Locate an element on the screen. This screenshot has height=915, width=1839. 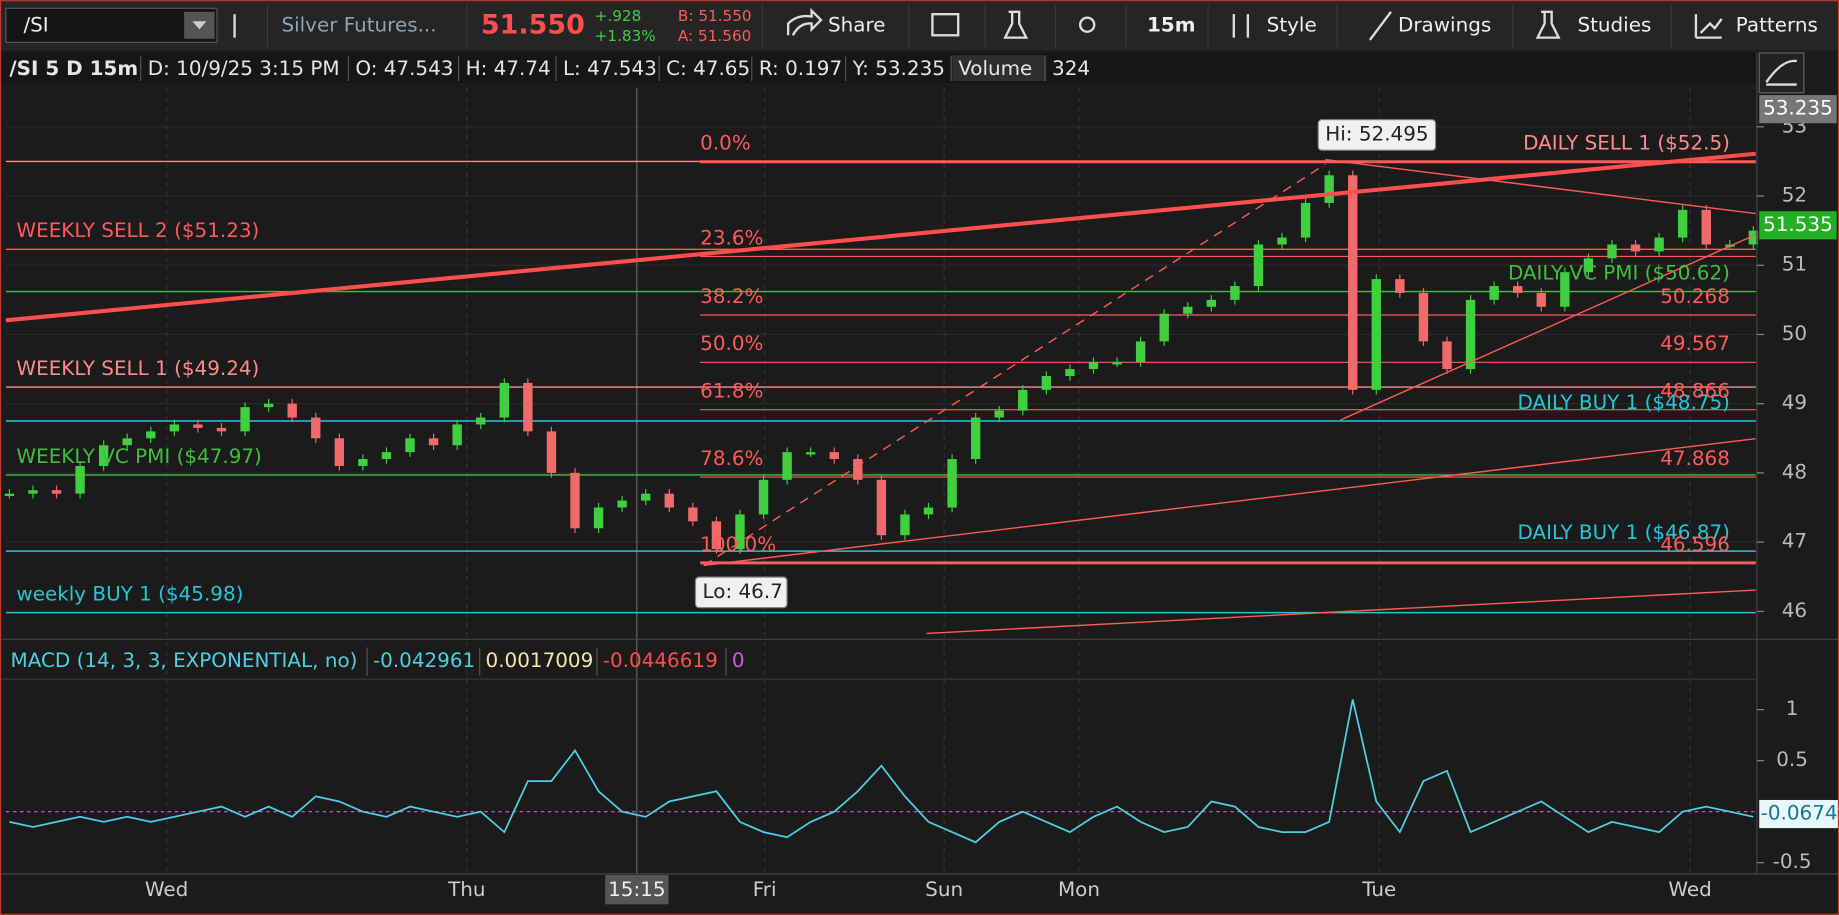
info-field: C: 47.65 is located at coordinates (708, 68).